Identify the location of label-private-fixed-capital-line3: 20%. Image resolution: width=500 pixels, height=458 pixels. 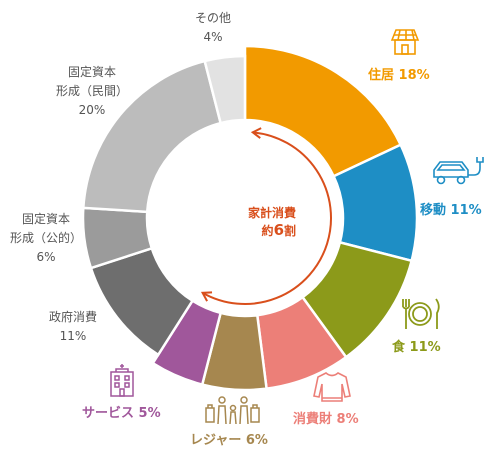
(92, 110).